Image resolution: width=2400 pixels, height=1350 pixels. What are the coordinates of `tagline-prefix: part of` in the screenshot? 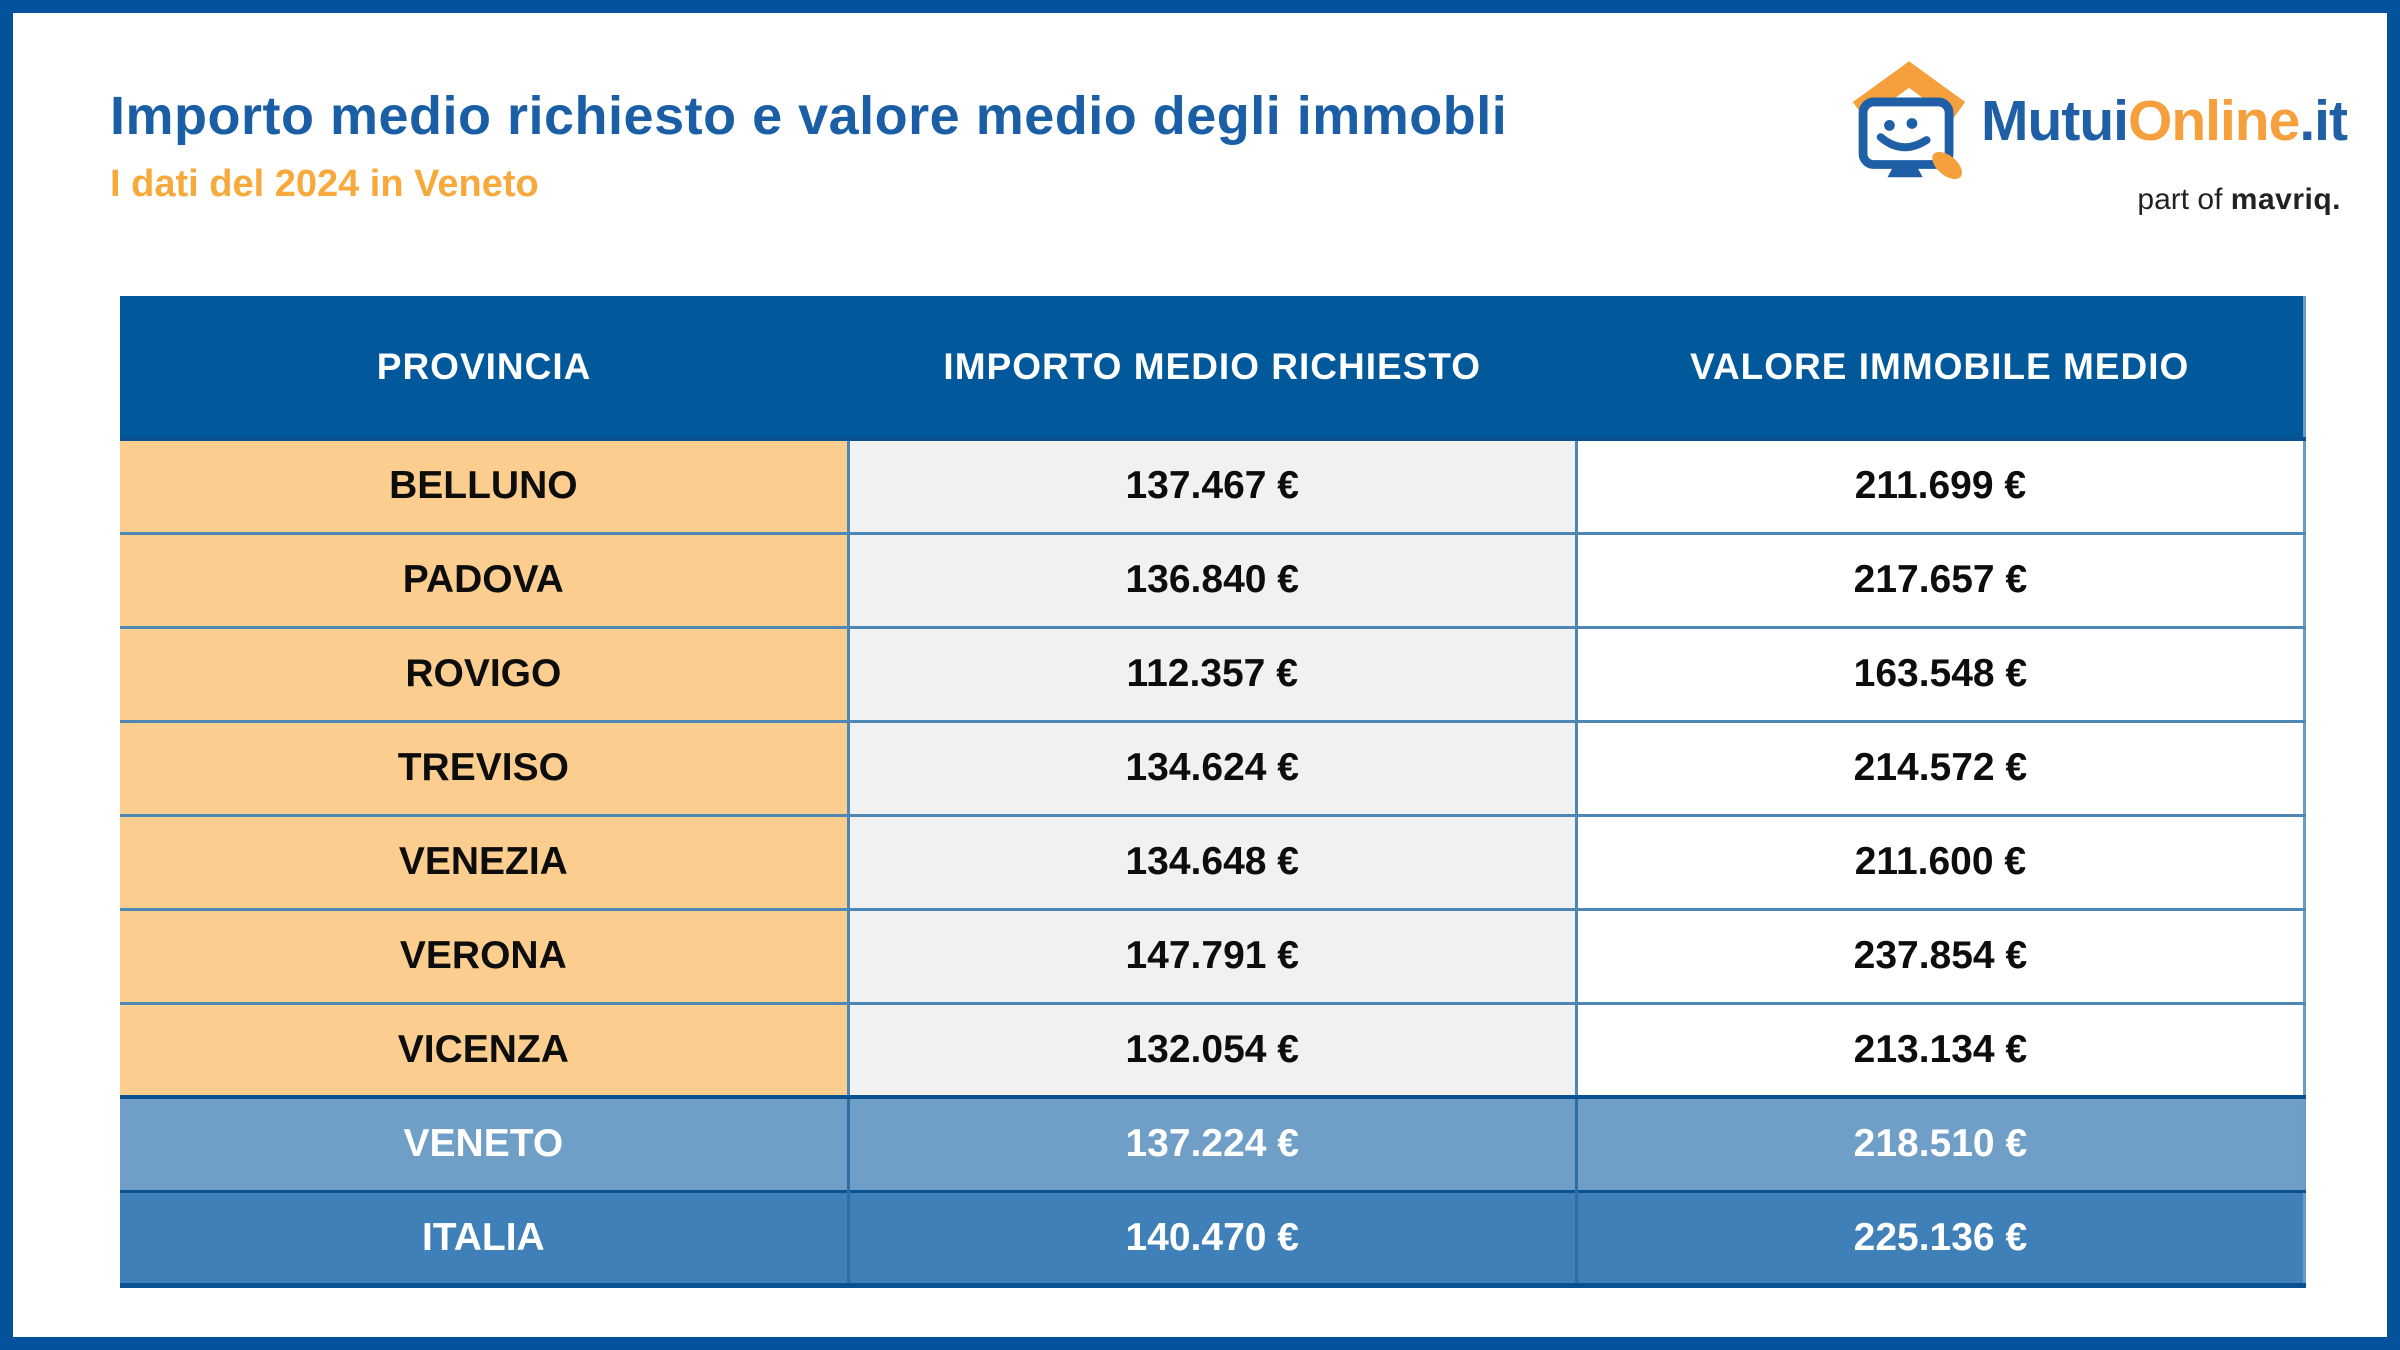 It's located at (2184, 199).